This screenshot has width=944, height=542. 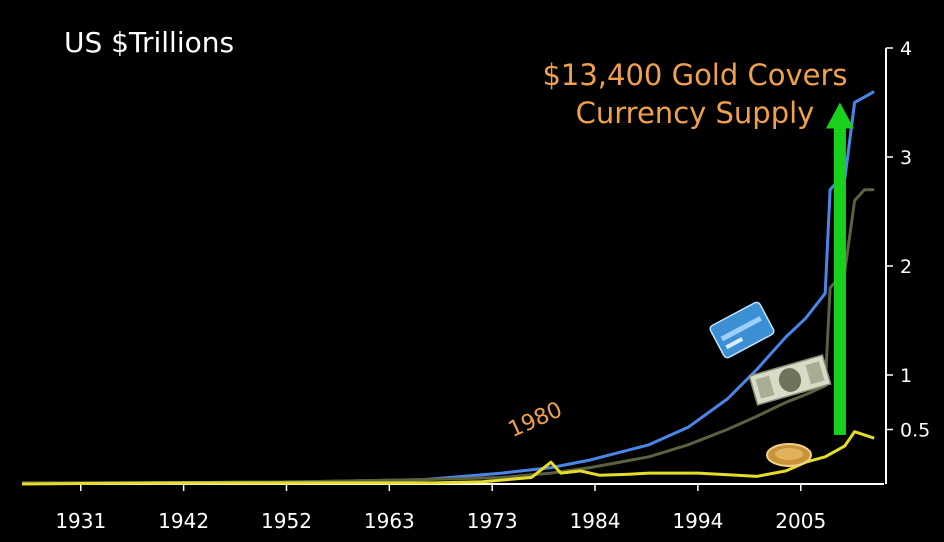 I want to click on headline-line-2: Currency Supply, so click(x=695, y=113).